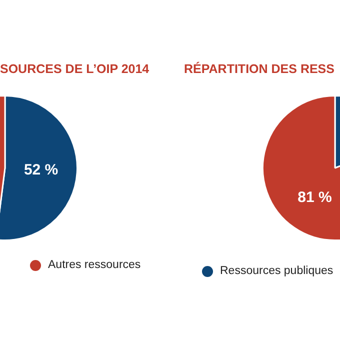 The height and width of the screenshot is (340, 340). What do you see at coordinates (94, 265) in the screenshot?
I see `legend-label: Autres ressources` at bounding box center [94, 265].